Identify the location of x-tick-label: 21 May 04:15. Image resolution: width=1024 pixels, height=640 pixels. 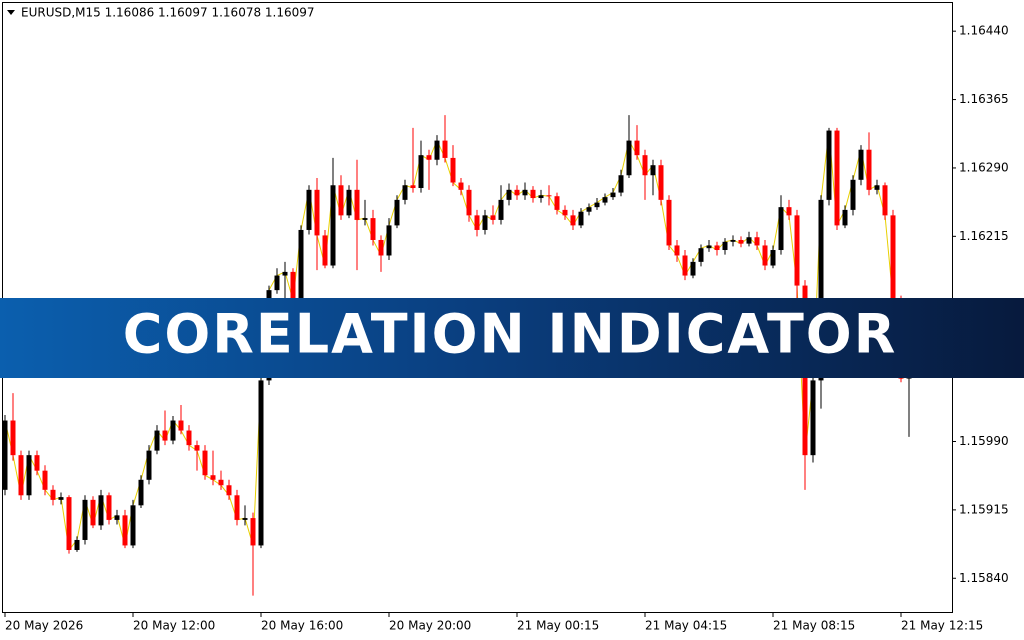
(686, 626).